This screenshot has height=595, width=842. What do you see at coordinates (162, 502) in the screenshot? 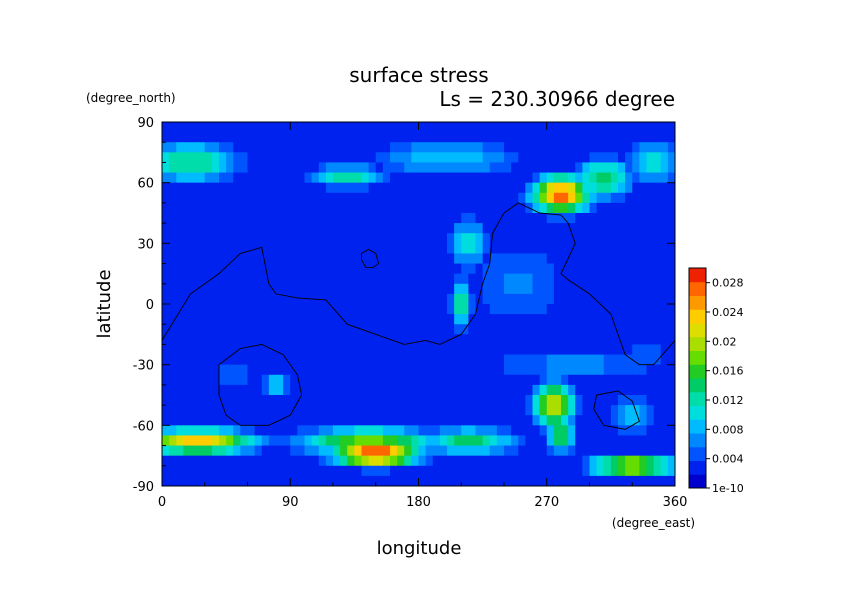
I see `x-tick-label: 0` at bounding box center [162, 502].